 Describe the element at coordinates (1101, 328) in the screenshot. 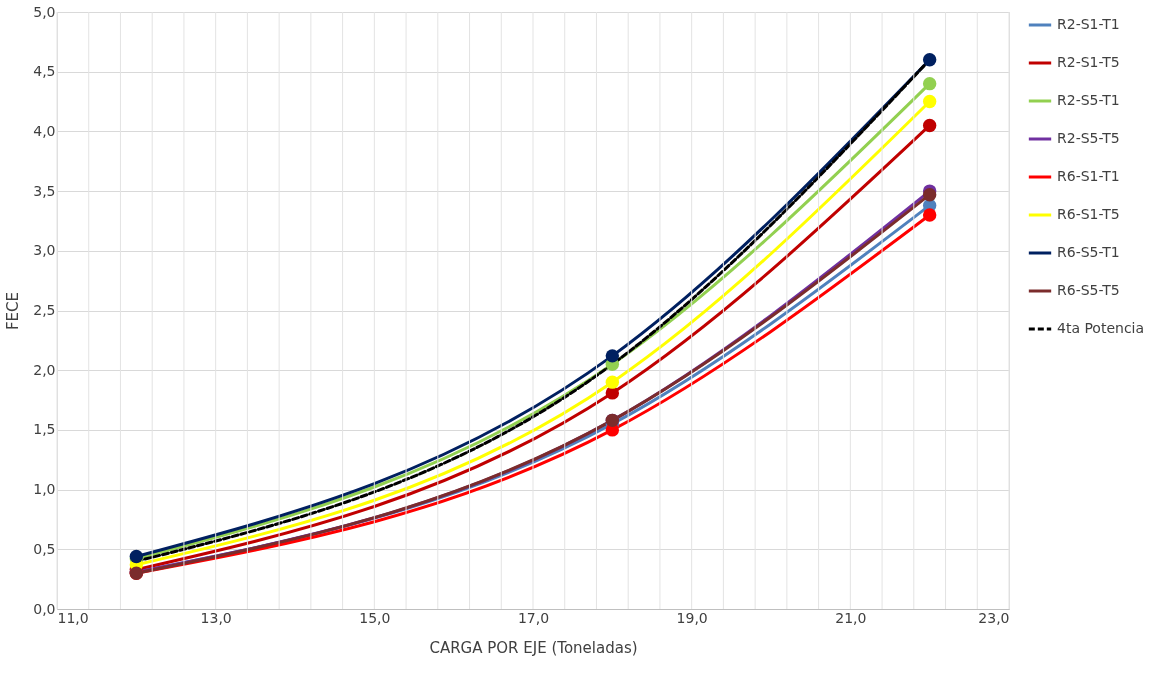

I see `legend-label: 4ta Potencia` at that location.